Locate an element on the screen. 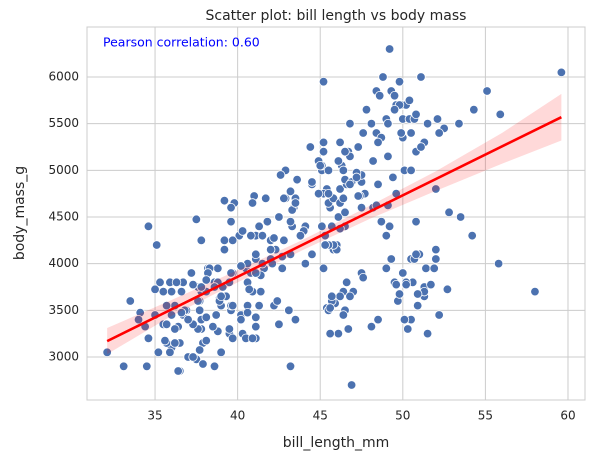 This screenshot has height=463, width=591. chart-title: Scatter plot: bill length vs body mass is located at coordinates (336, 16).